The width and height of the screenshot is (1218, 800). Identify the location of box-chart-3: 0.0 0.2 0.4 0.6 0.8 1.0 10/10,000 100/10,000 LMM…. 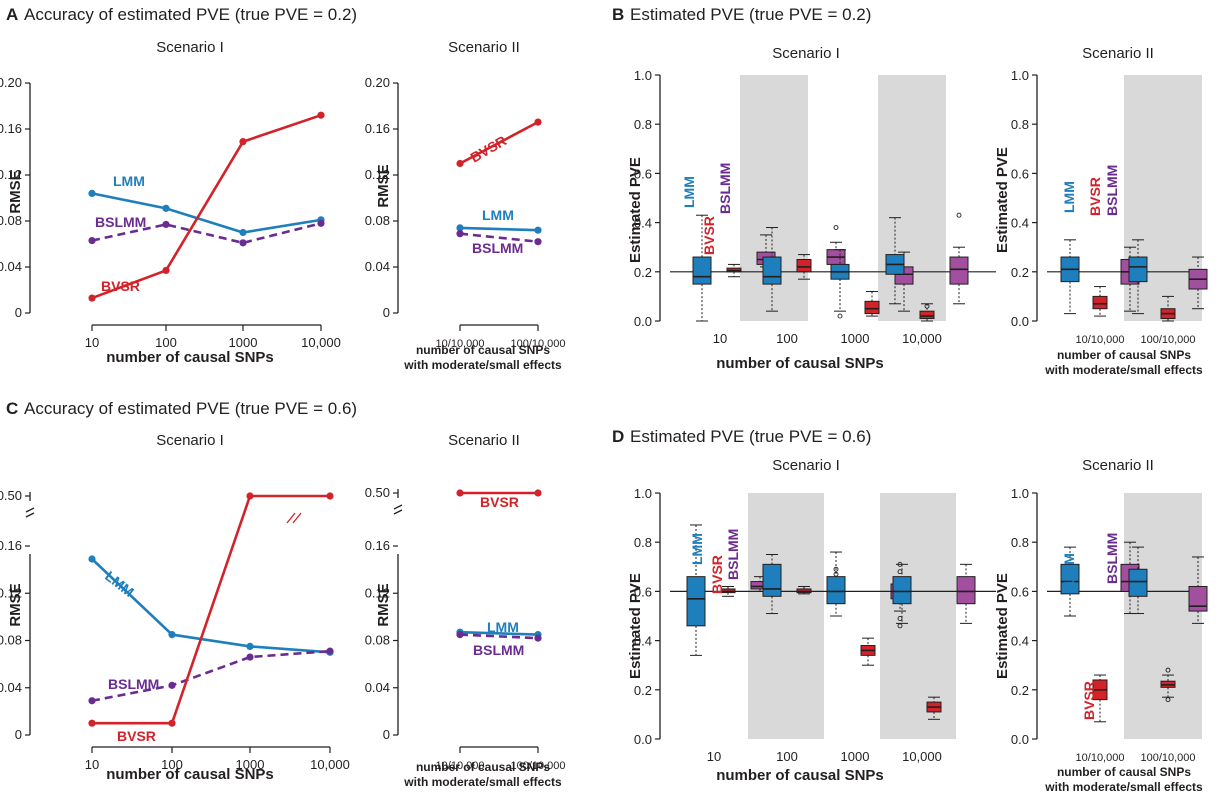
(1101, 211).